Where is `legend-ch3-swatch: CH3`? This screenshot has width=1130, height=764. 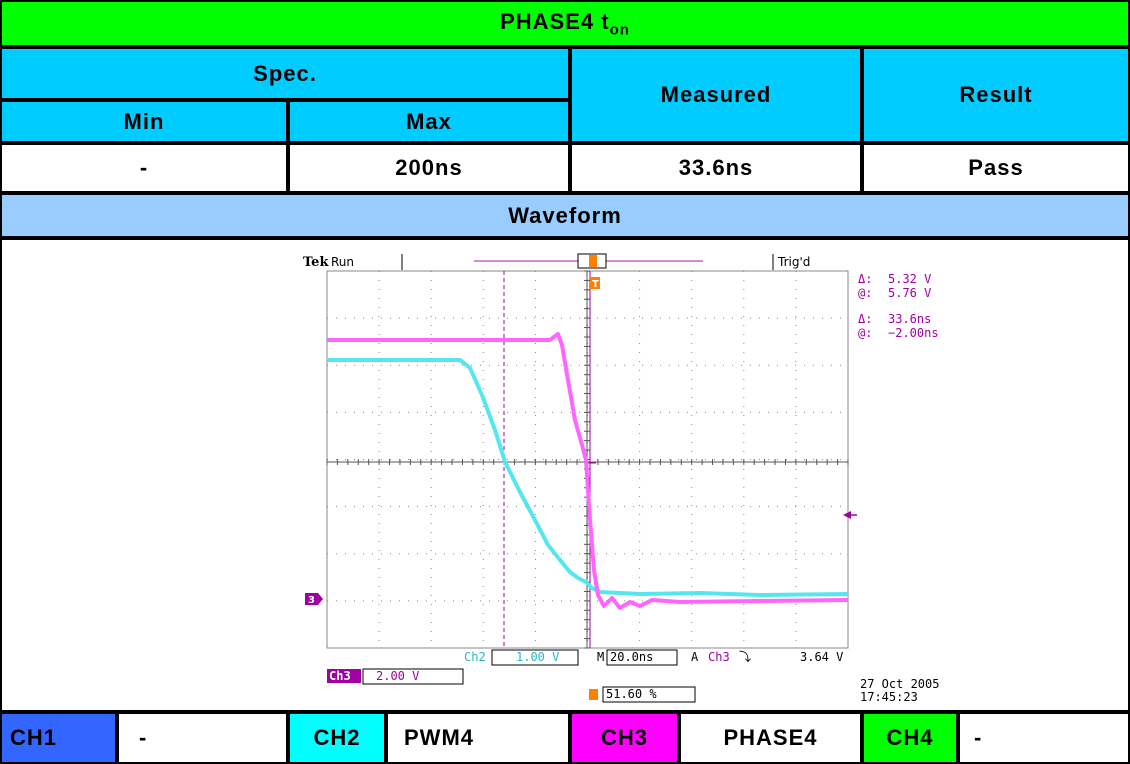
legend-ch3-swatch: CH3 is located at coordinates (624, 738).